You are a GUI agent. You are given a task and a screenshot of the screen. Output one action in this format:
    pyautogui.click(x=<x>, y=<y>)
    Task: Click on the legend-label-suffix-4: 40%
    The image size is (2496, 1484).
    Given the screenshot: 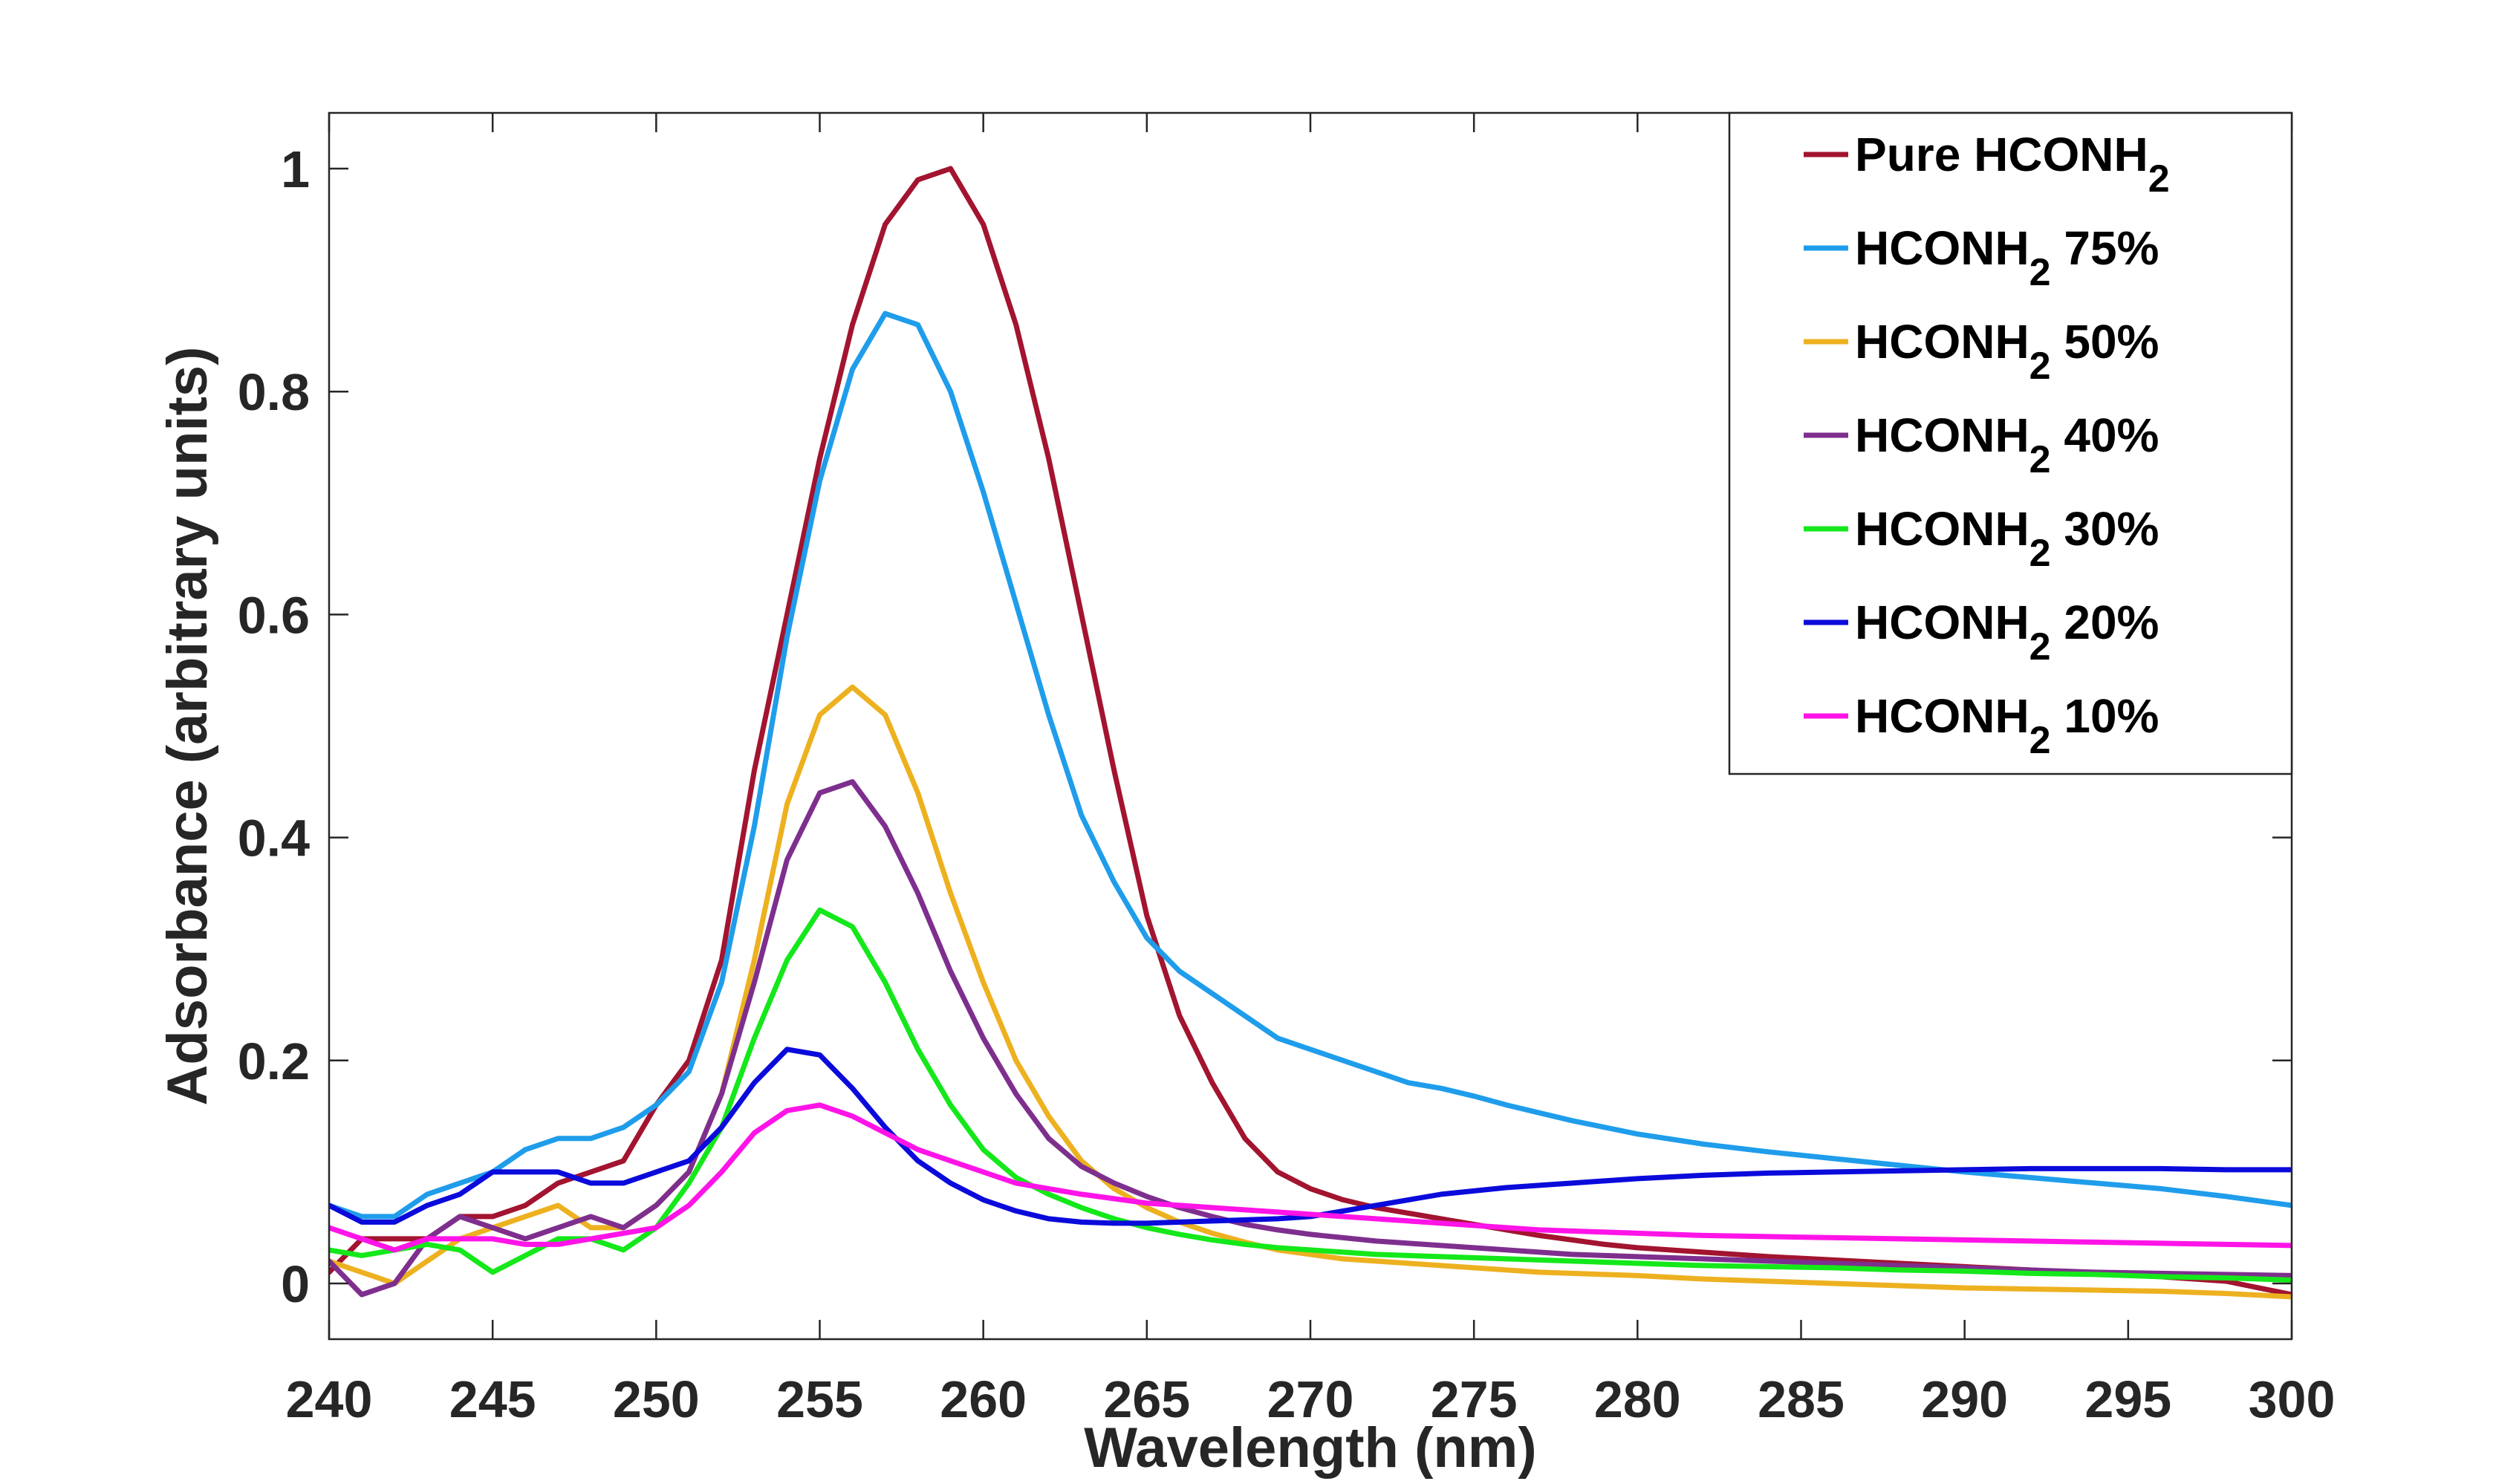 What is the action you would take?
    pyautogui.click(x=2105, y=435)
    